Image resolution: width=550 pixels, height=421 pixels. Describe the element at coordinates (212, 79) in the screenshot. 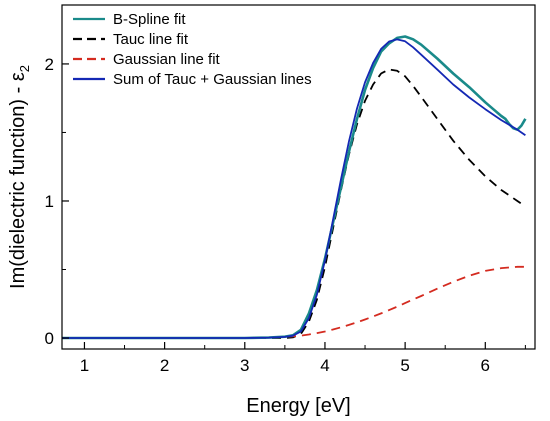

I see `legend-label: Sum of Tauc + Gaussian lines` at that location.